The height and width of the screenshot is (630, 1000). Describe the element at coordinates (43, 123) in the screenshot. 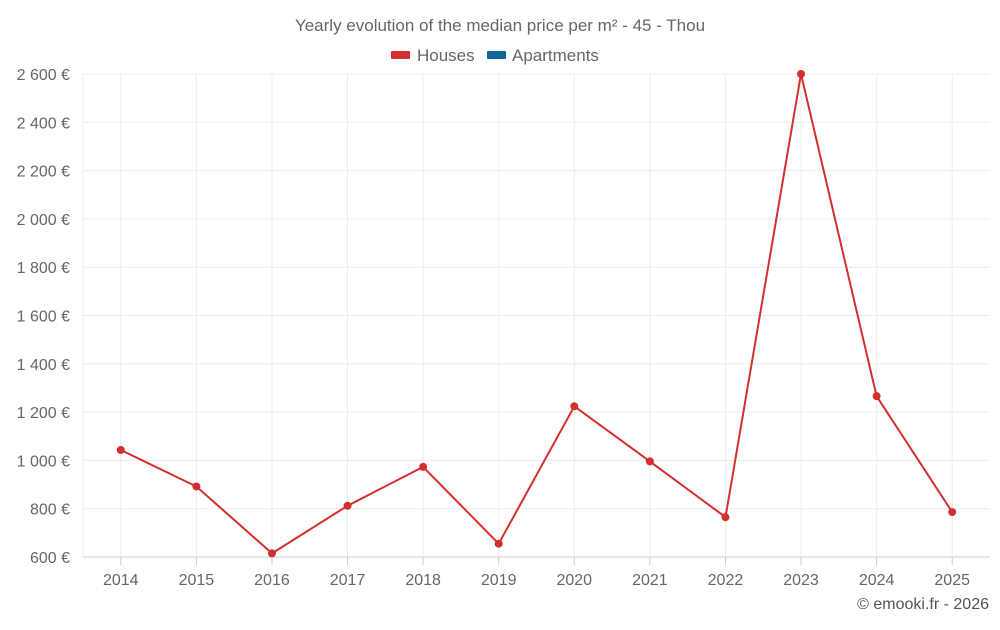

I see `y-tick-label: 2 400 €` at that location.